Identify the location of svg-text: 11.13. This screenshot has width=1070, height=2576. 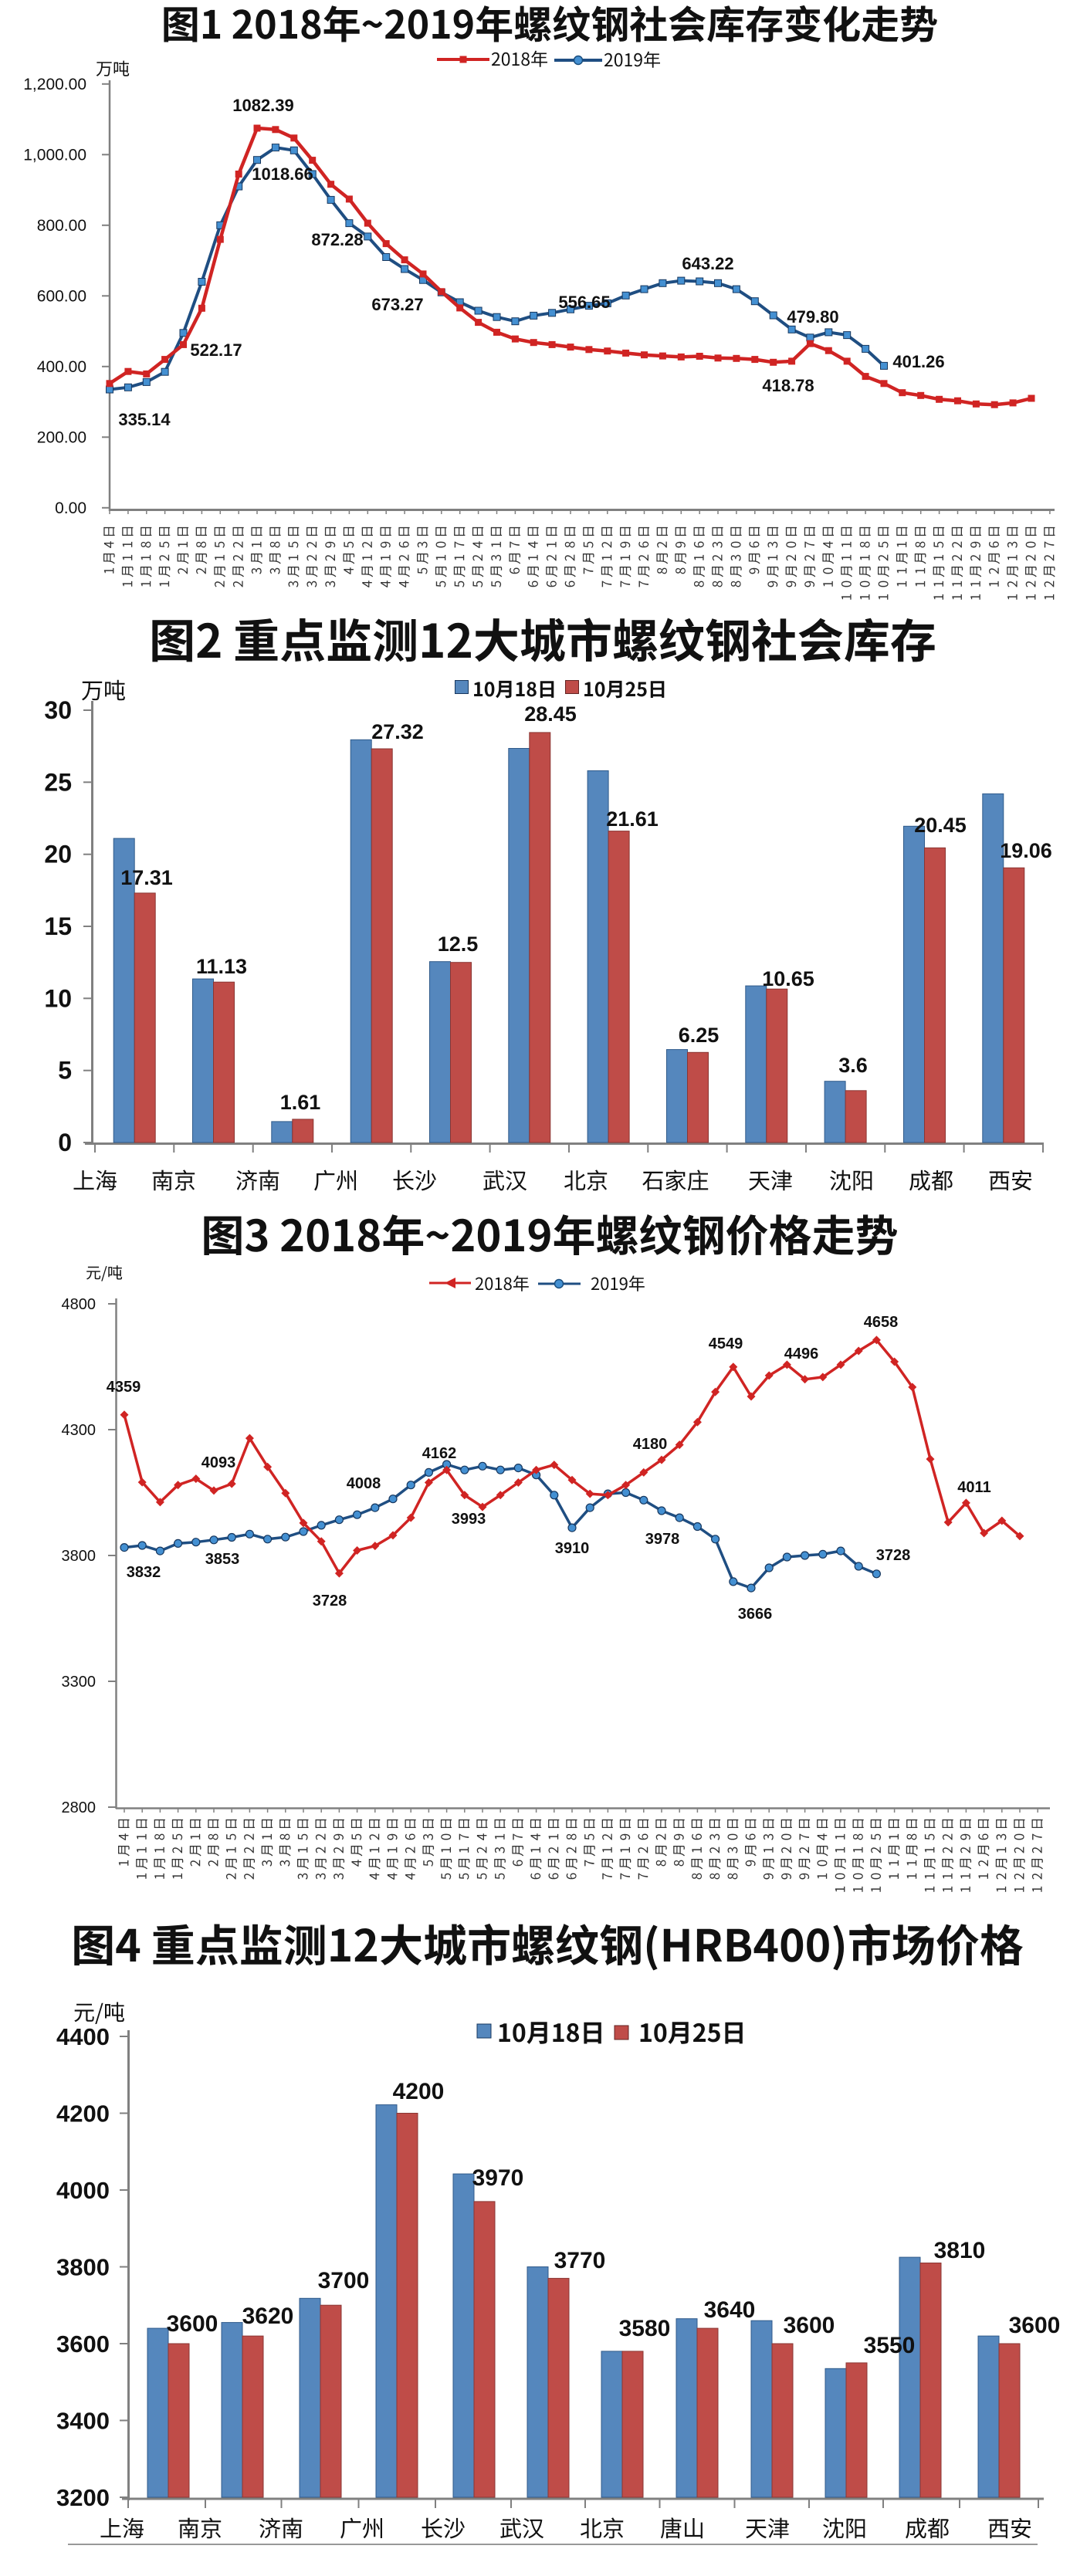
(221, 967).